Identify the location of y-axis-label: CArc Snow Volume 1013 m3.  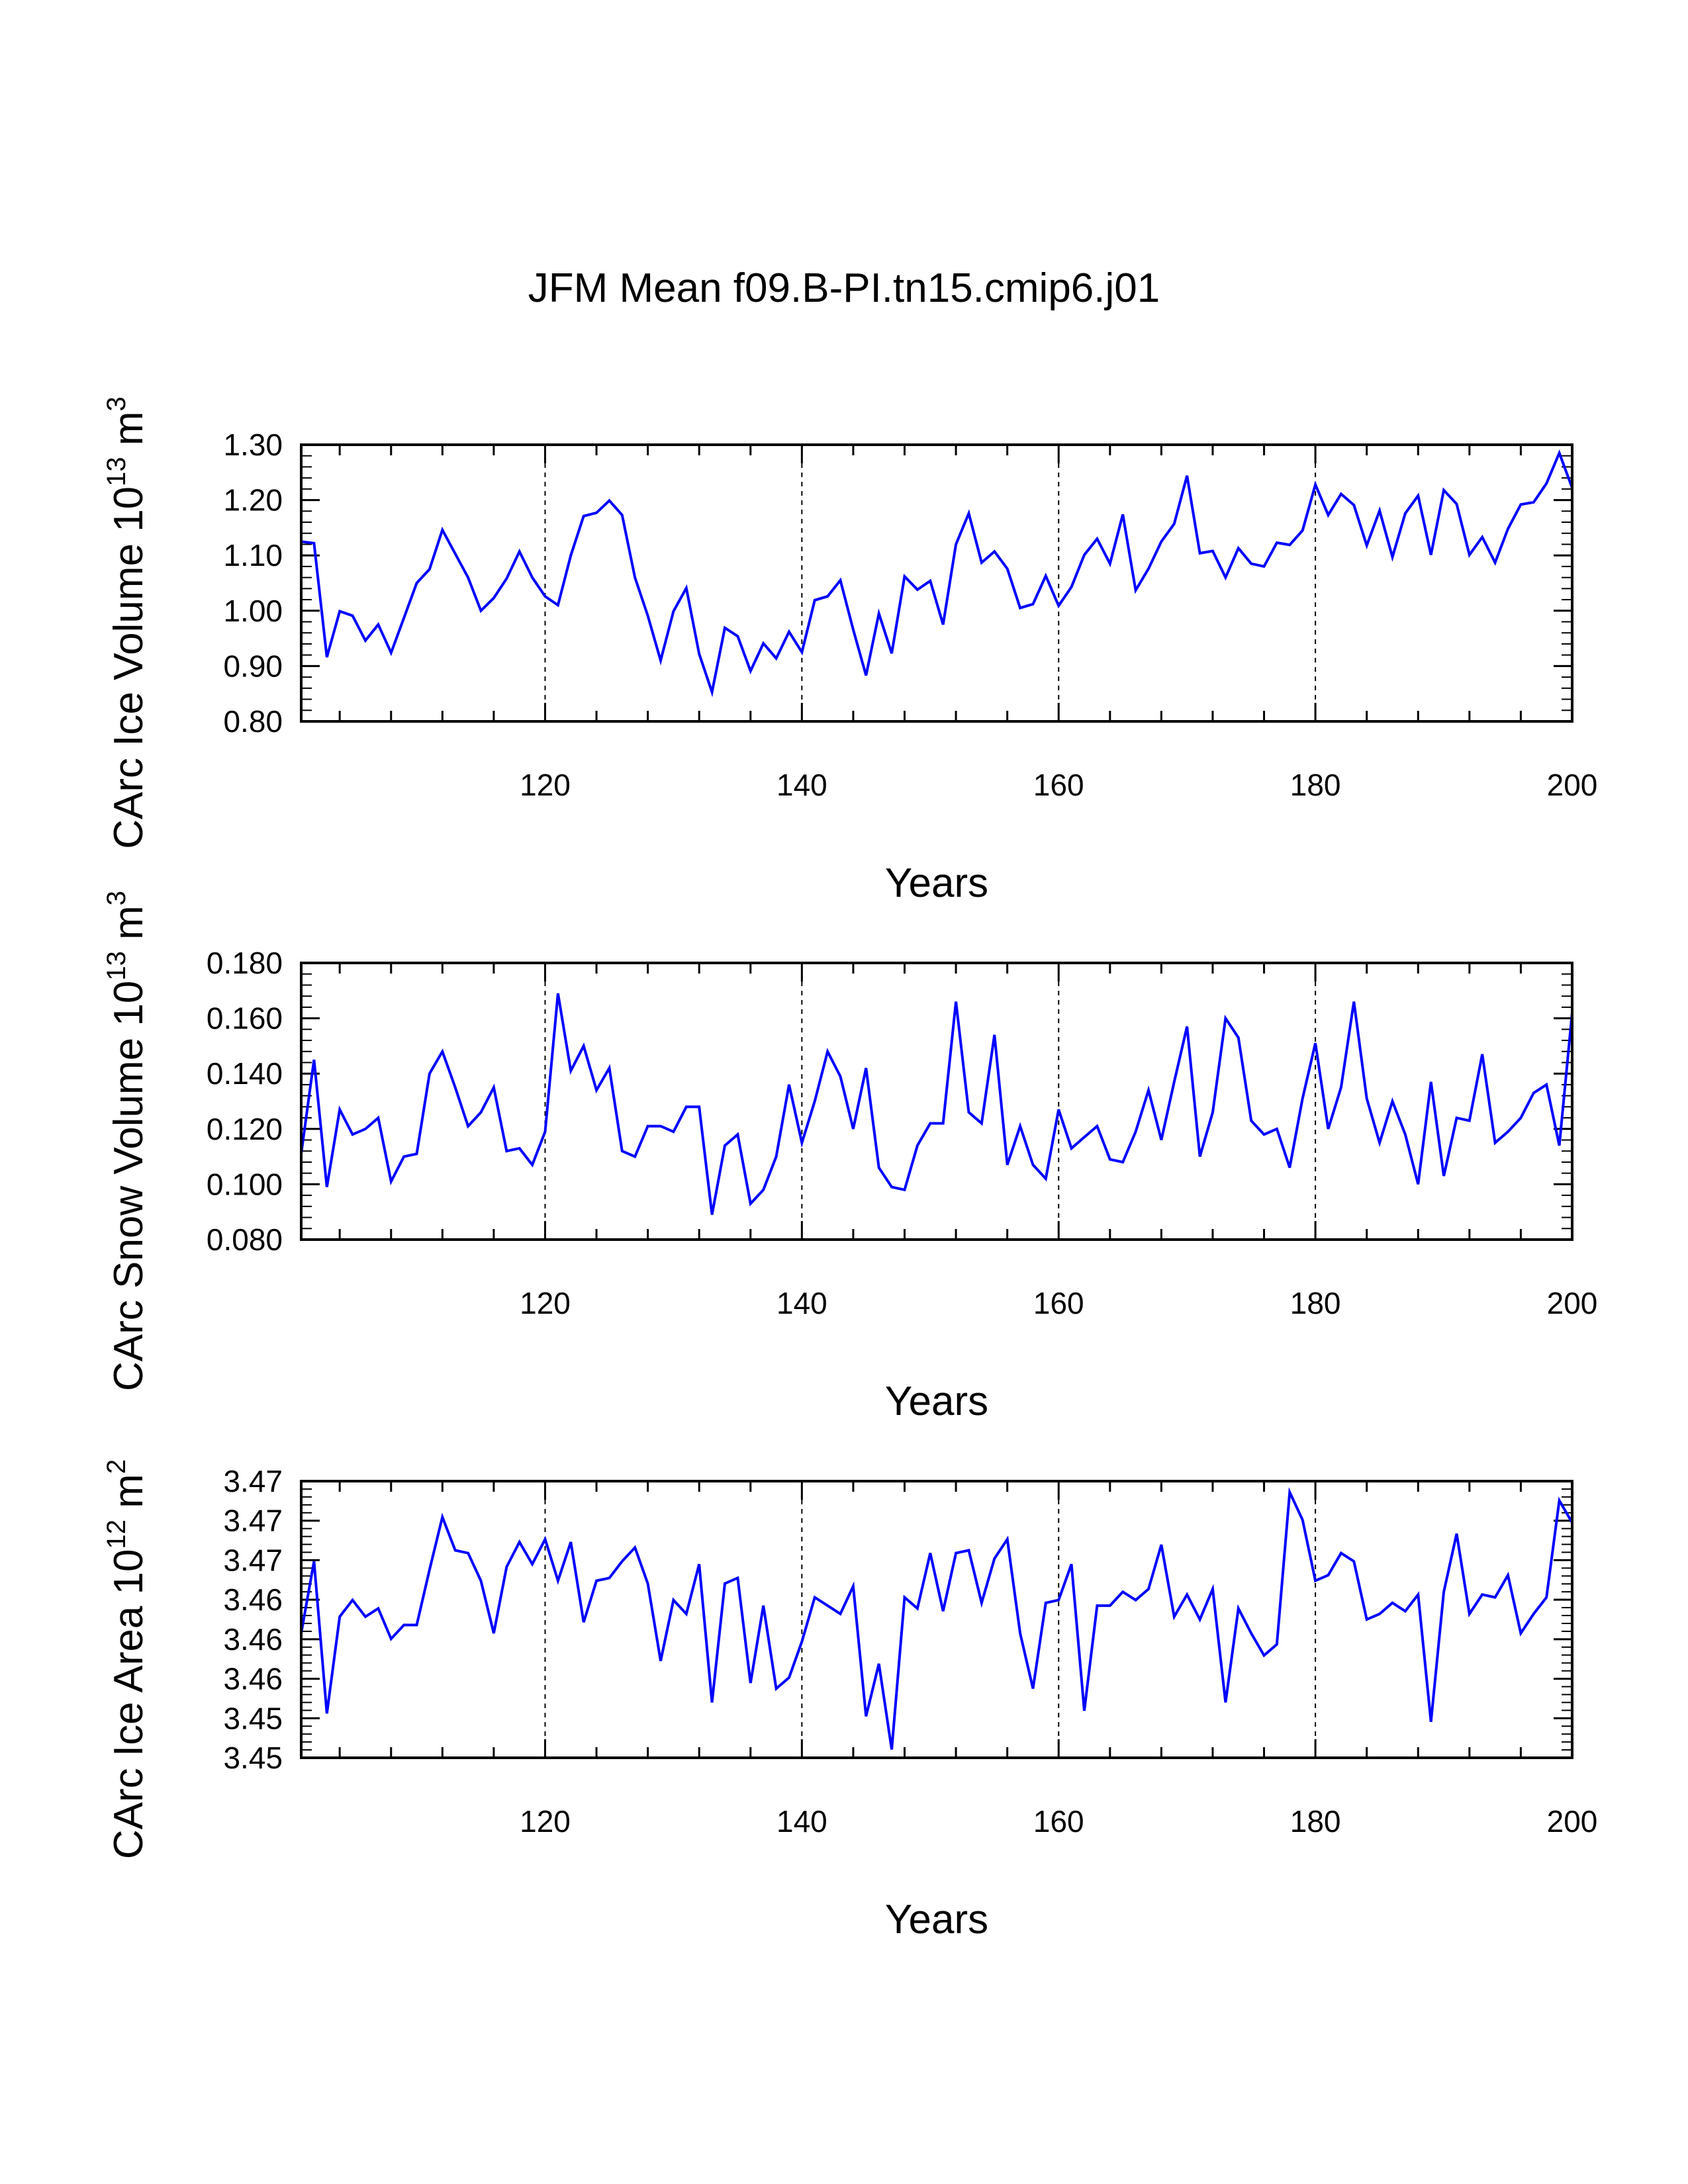
(127, 1141).